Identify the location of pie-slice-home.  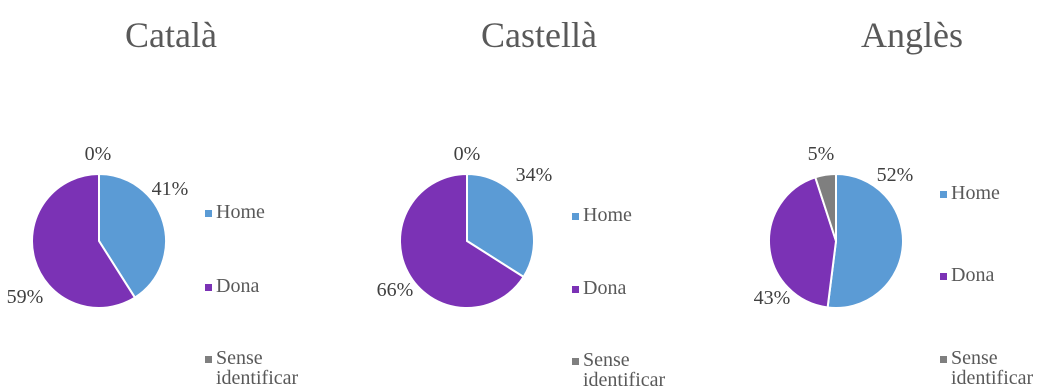
(865, 241).